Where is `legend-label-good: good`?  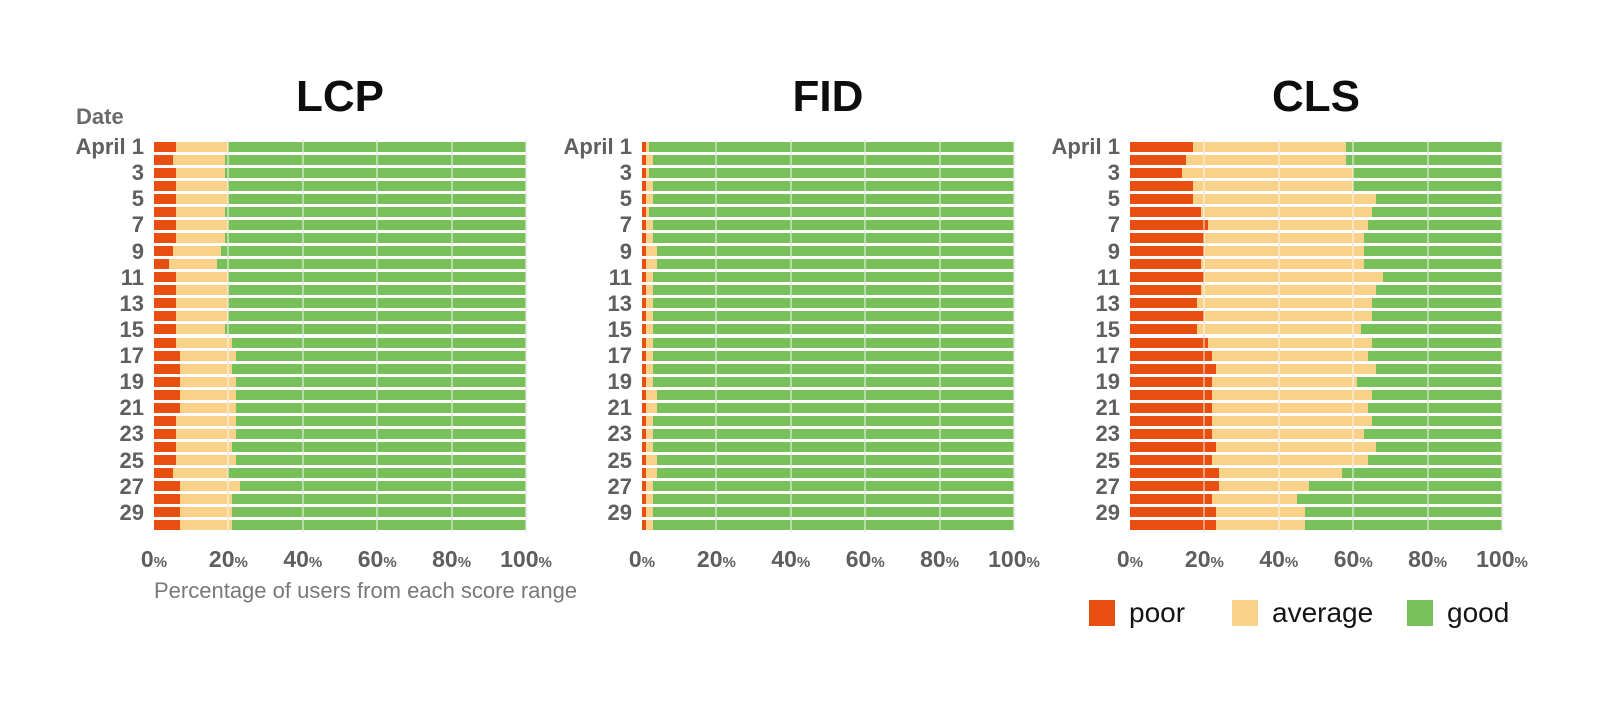 legend-label-good: good is located at coordinates (1478, 612).